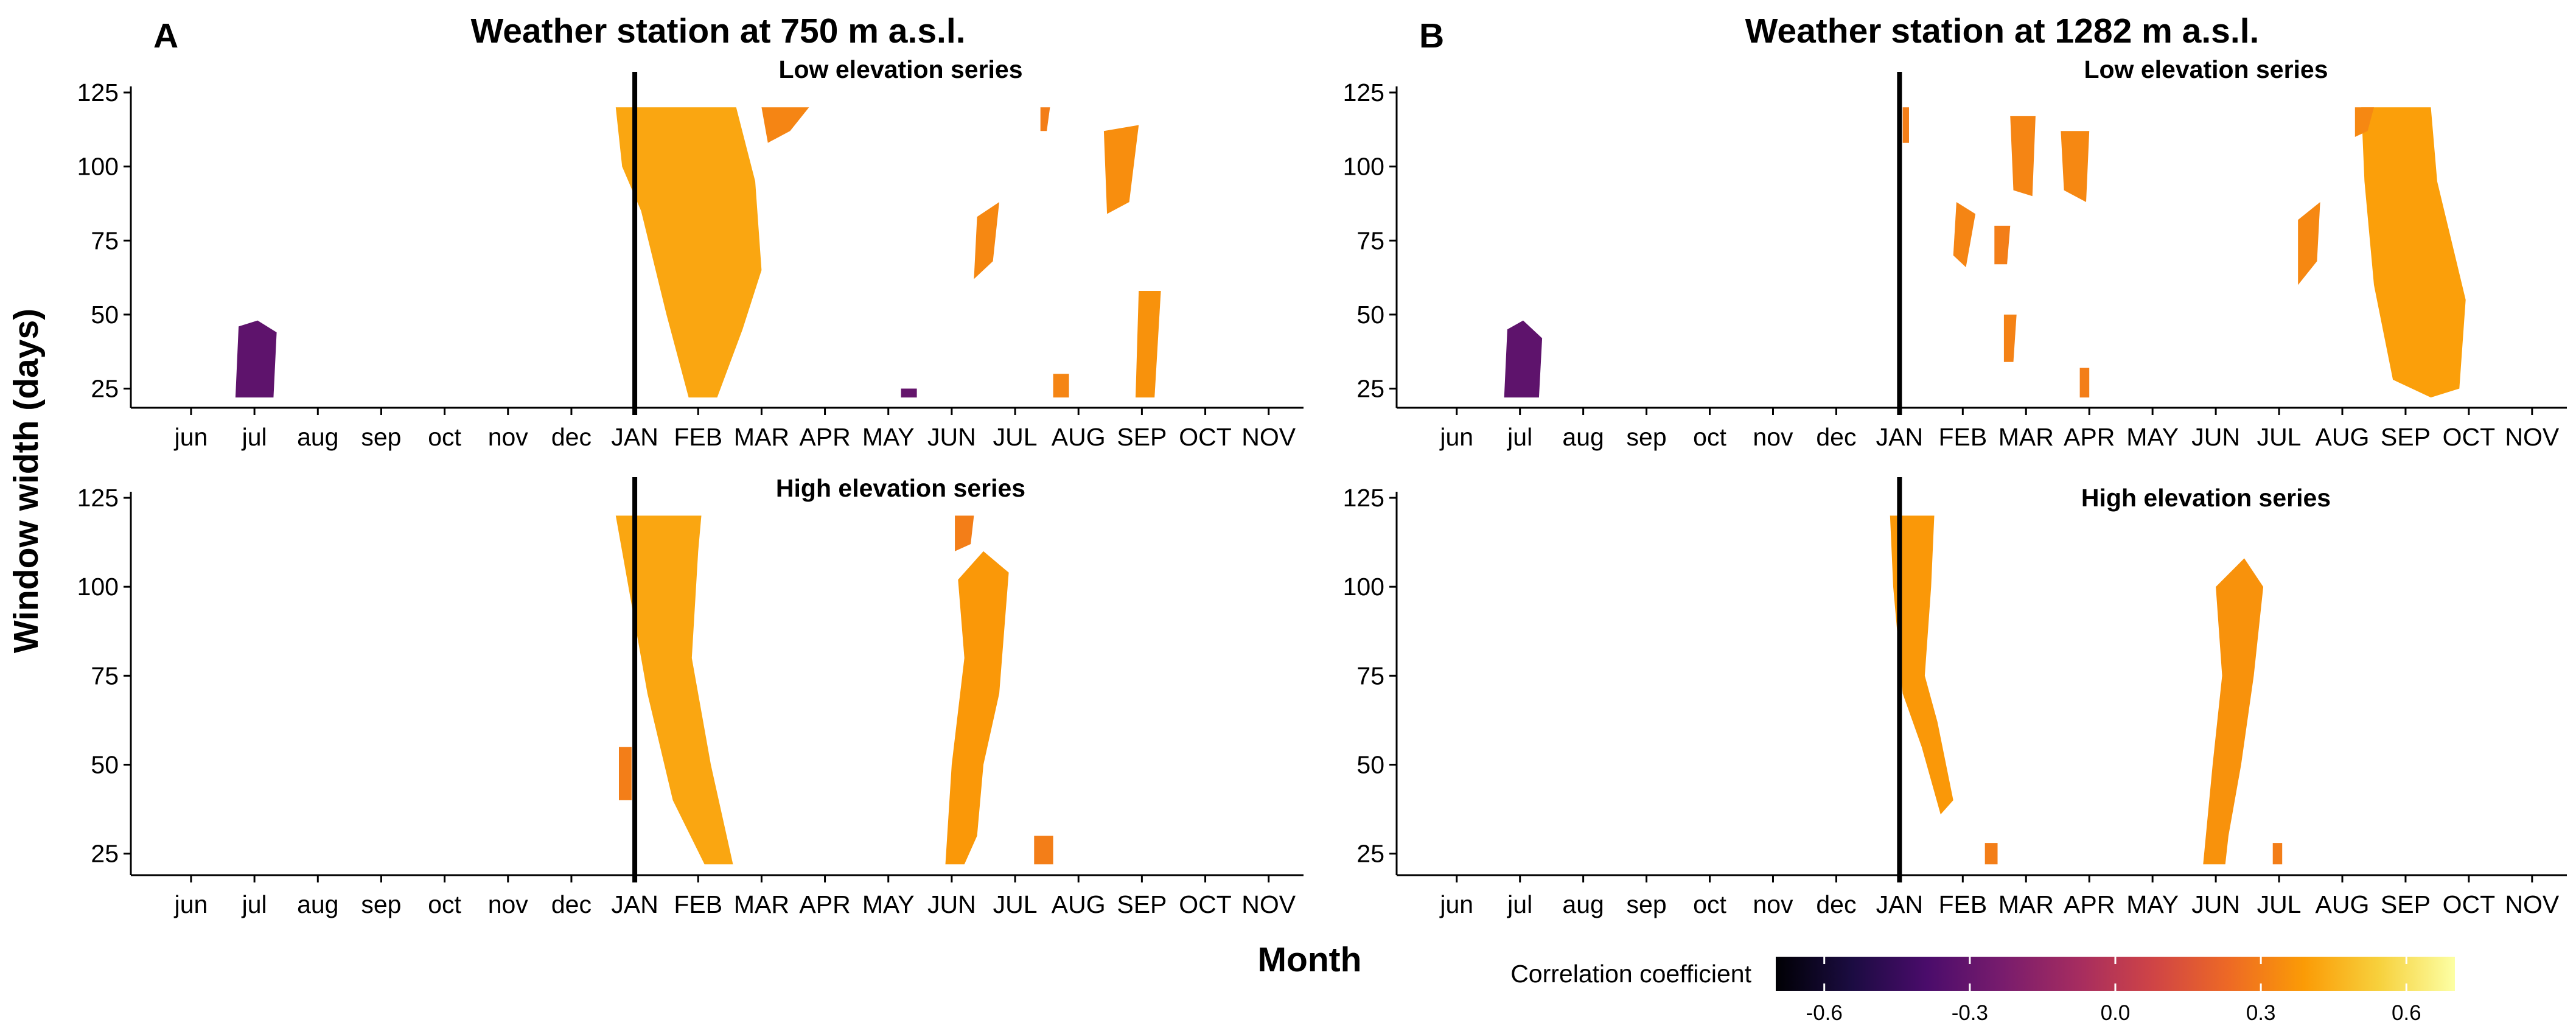 This screenshot has height=1034, width=2576. I want to click on colorbar-tick-label: 0.0, so click(2116, 1013).